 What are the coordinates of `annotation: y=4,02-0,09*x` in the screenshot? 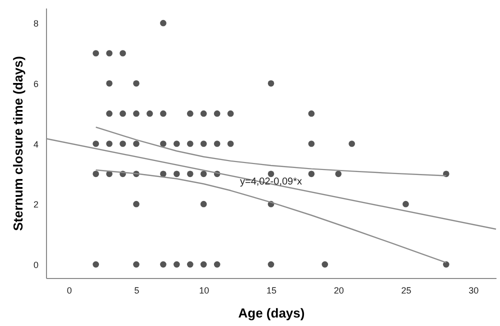 It's located at (271, 182).